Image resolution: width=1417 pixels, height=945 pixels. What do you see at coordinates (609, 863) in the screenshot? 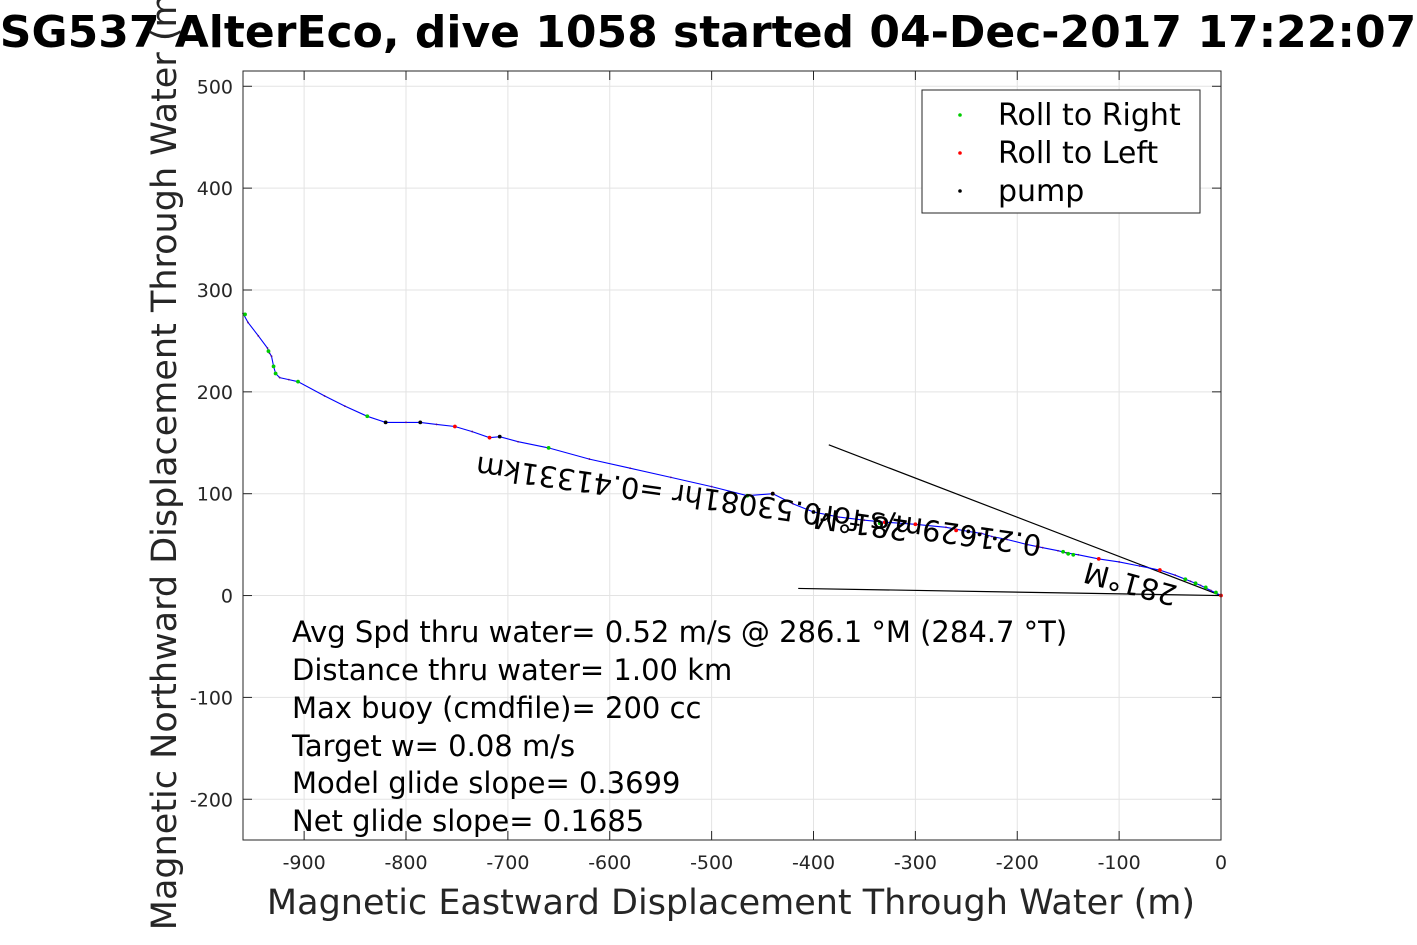
I see `x-tick-label: -600` at bounding box center [609, 863].